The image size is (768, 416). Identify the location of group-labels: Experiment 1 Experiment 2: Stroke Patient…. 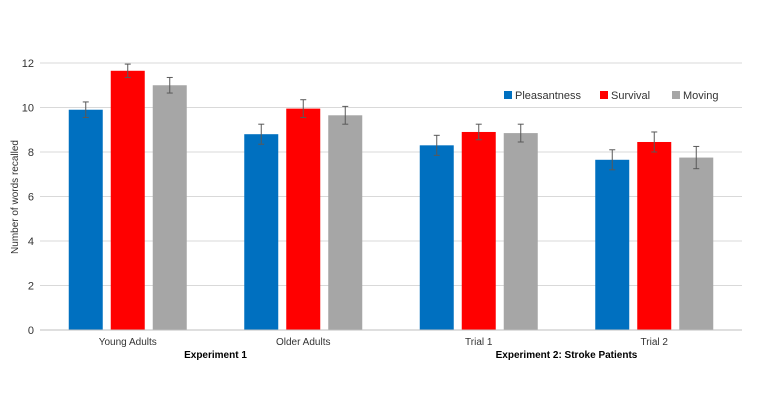
(411, 355).